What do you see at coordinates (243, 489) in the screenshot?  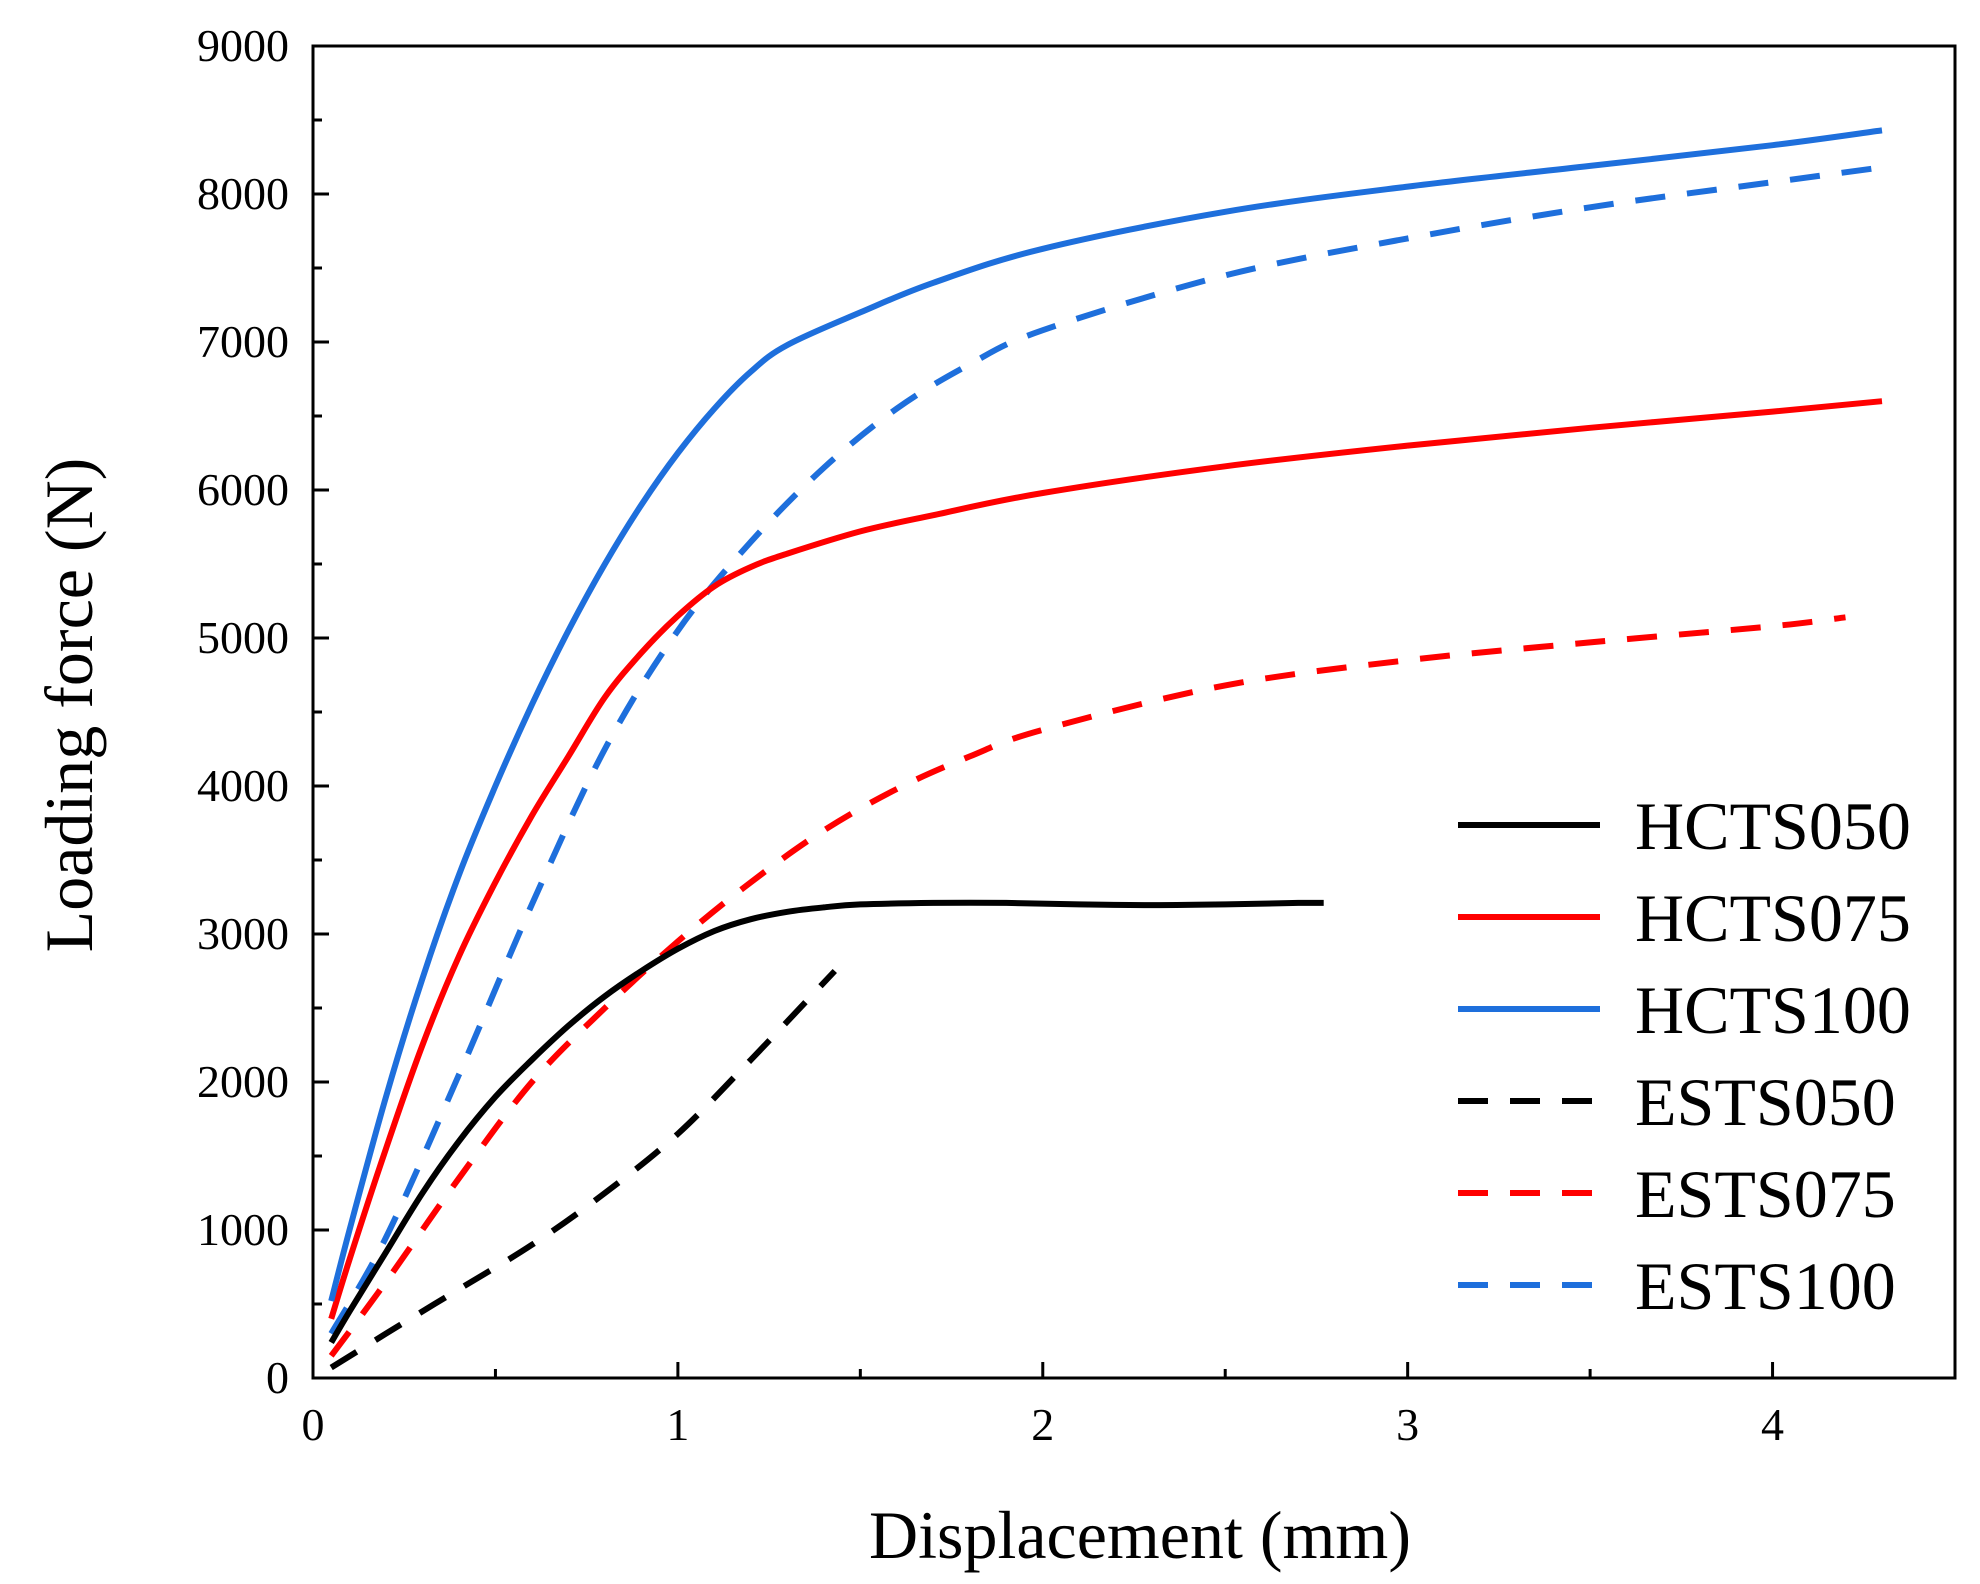 I see `y-tick-label: 6000` at bounding box center [243, 489].